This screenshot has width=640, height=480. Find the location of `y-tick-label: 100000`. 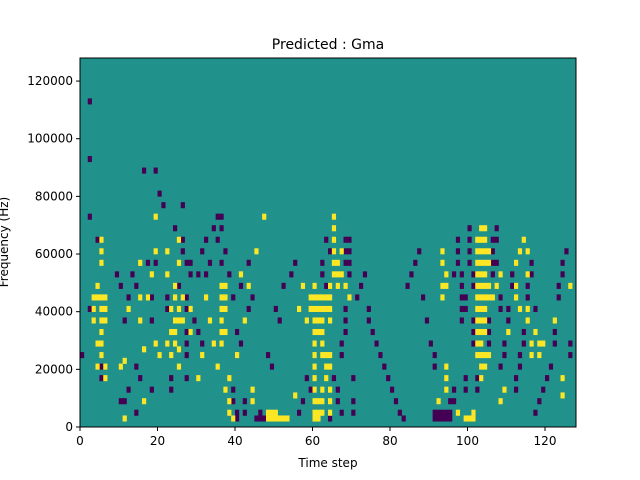

y-tick-label: 100000 is located at coordinates (50, 139).